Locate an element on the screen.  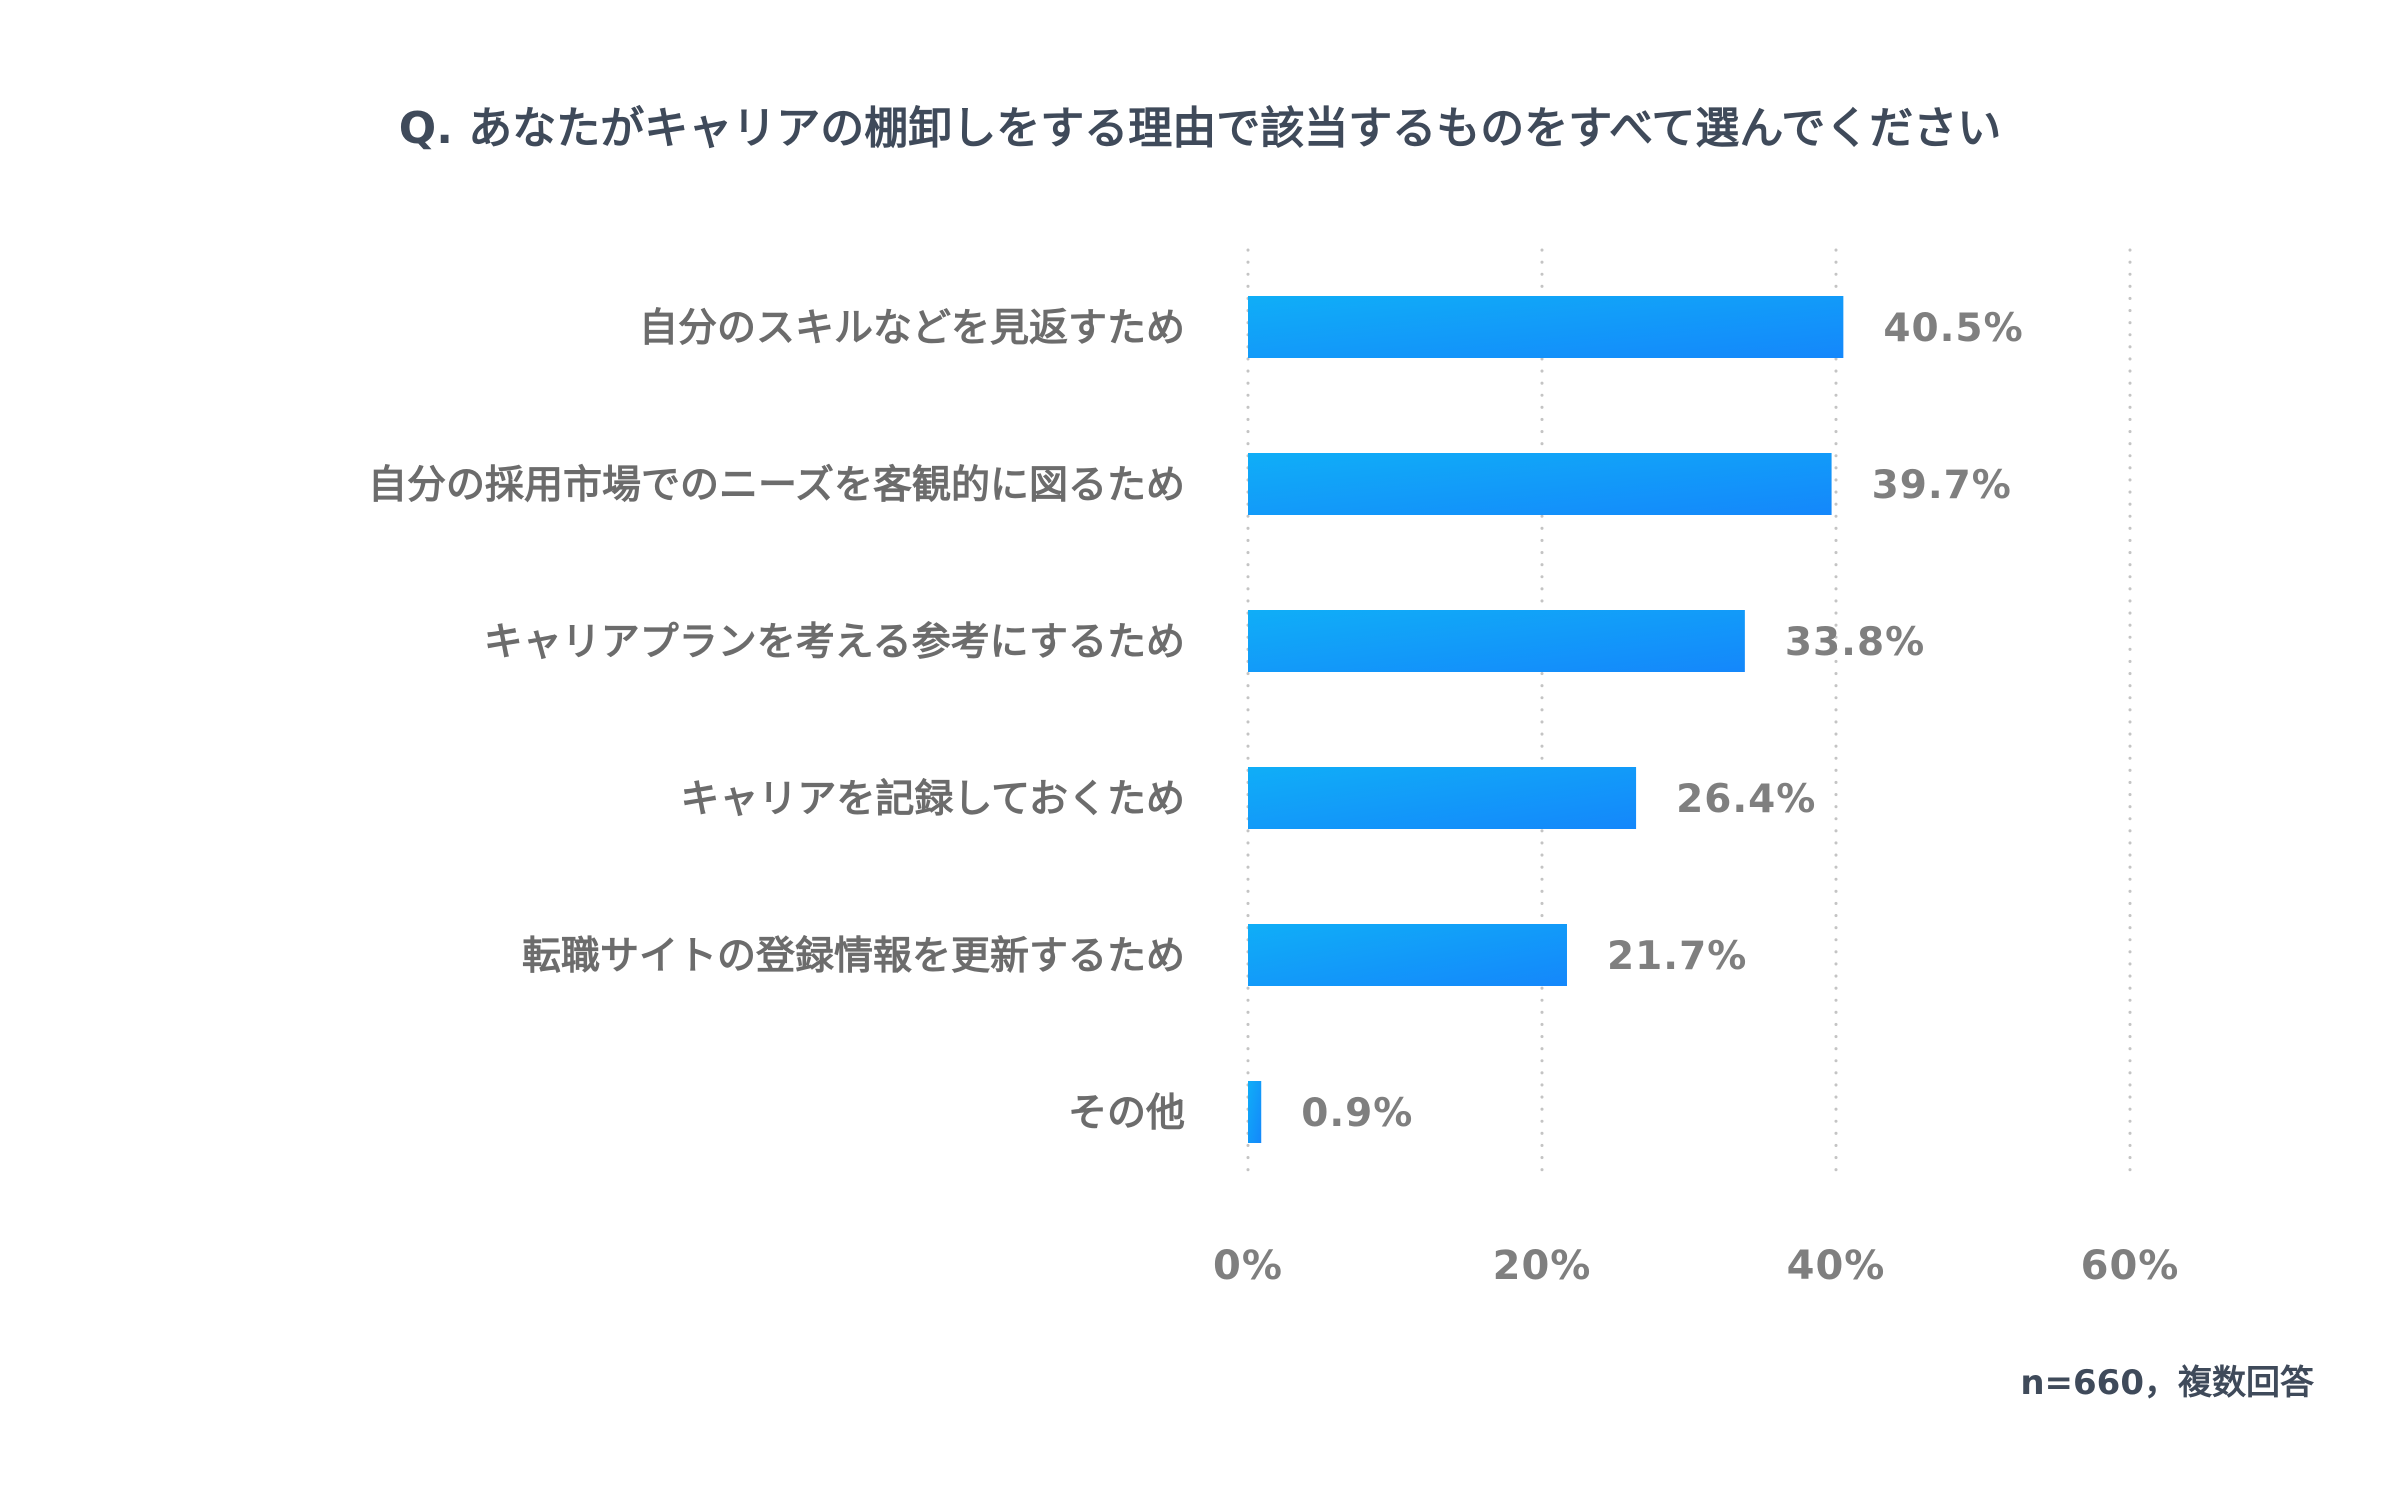
x-axis-ticks: 0% 20% 40% 60% is located at coordinates (1696, 1266).